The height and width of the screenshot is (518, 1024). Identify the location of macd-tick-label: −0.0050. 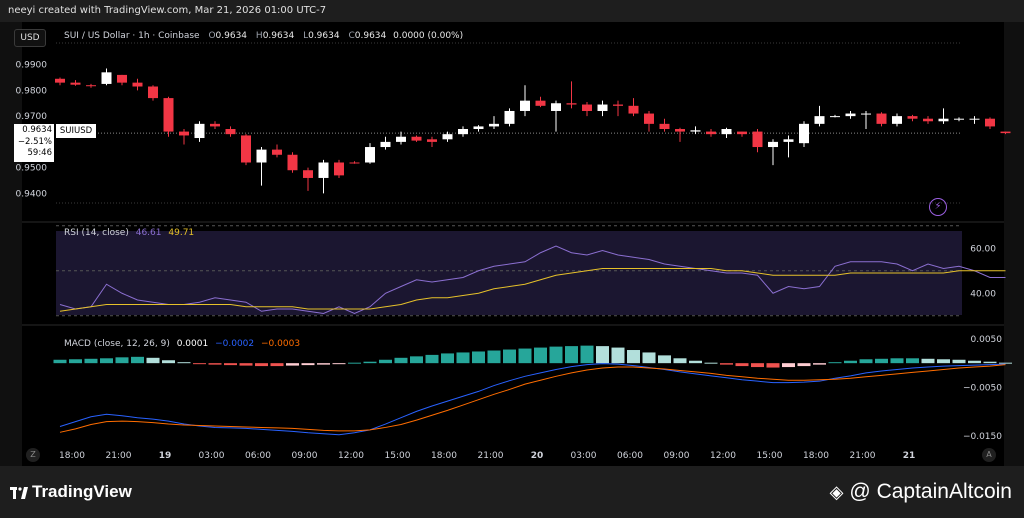
(982, 389).